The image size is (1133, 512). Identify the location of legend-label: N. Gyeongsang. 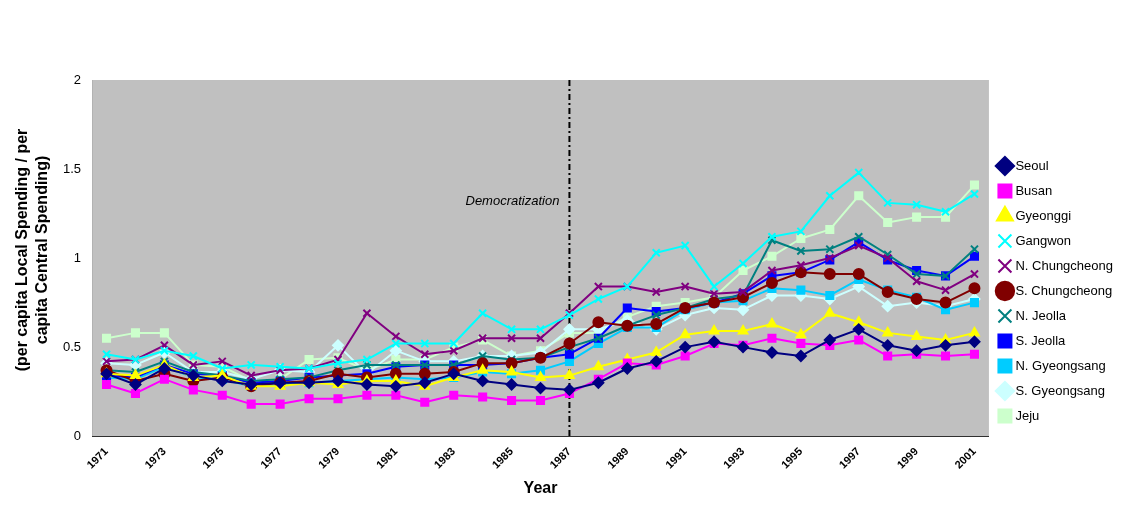
(1060, 365).